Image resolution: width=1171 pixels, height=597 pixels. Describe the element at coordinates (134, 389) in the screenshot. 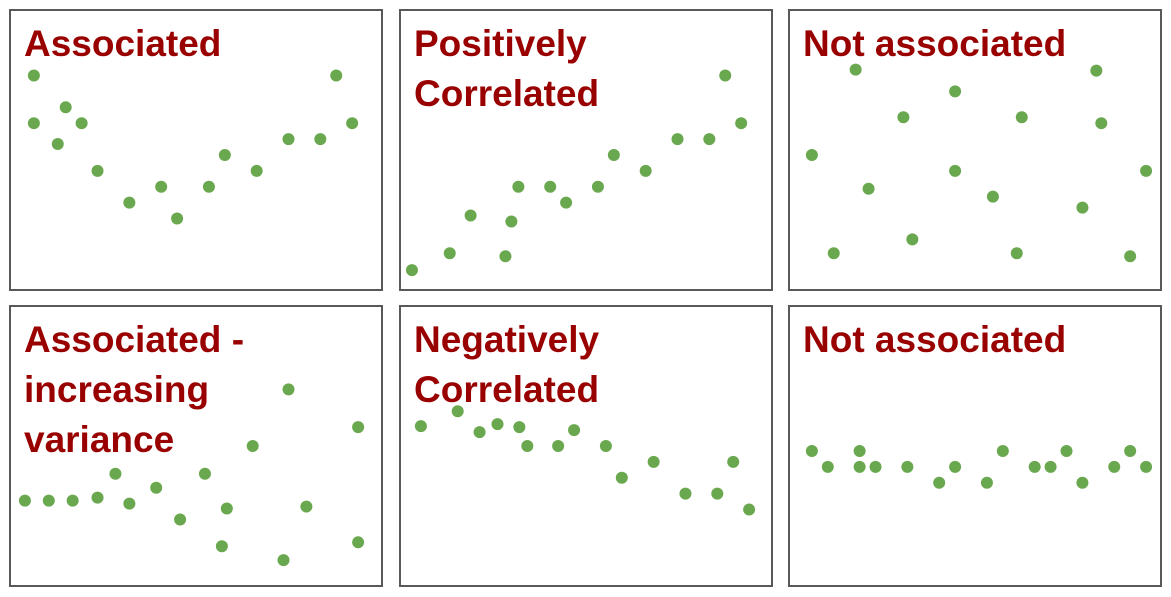

I see `panel-title: Associated - increasing variance` at that location.